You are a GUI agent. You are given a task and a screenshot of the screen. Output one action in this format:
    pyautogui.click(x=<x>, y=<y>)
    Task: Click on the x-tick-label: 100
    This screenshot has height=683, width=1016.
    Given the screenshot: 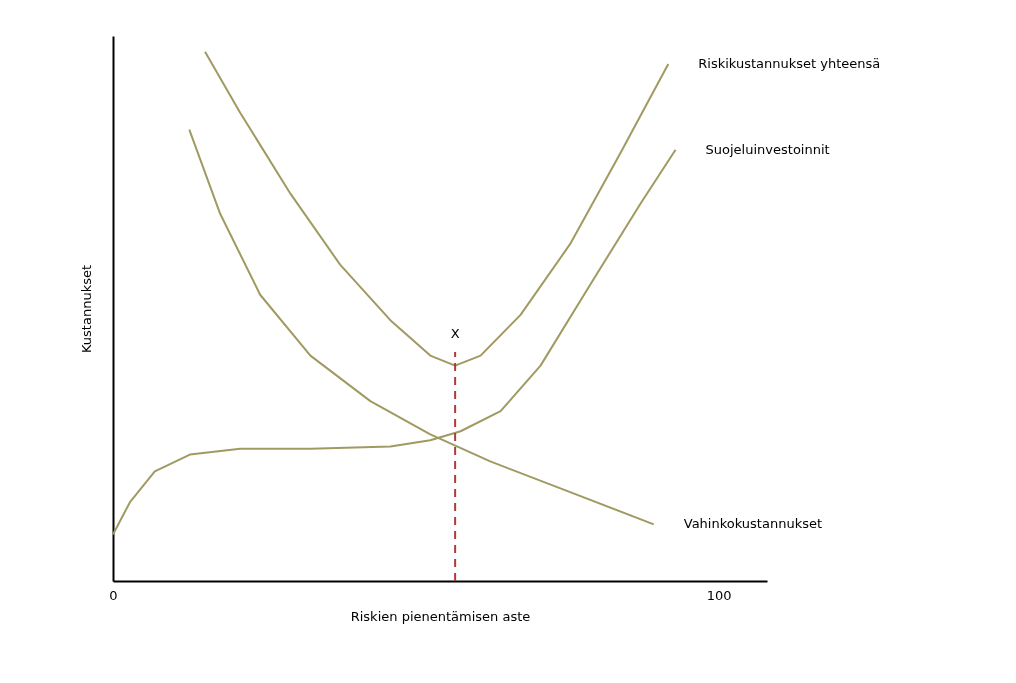 What is the action you would take?
    pyautogui.click(x=719, y=595)
    